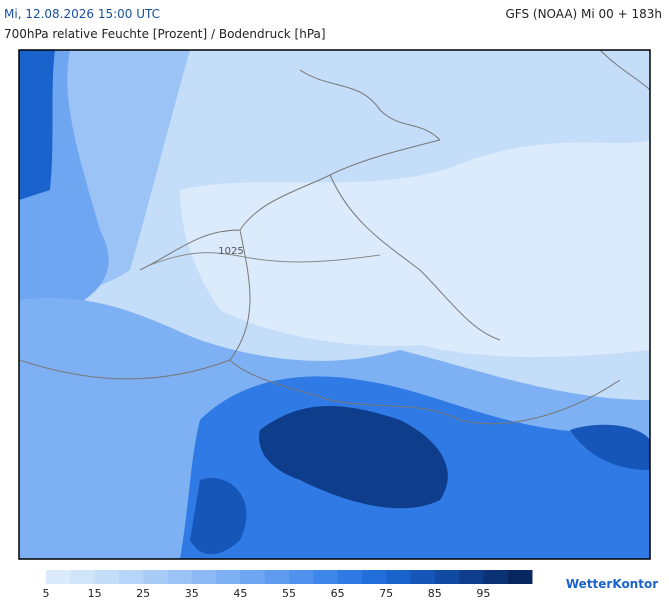 Image resolution: width=669 pixels, height=604 pixels. Describe the element at coordinates (37, 125) in the screenshot. I see `field-west-wet` at that location.